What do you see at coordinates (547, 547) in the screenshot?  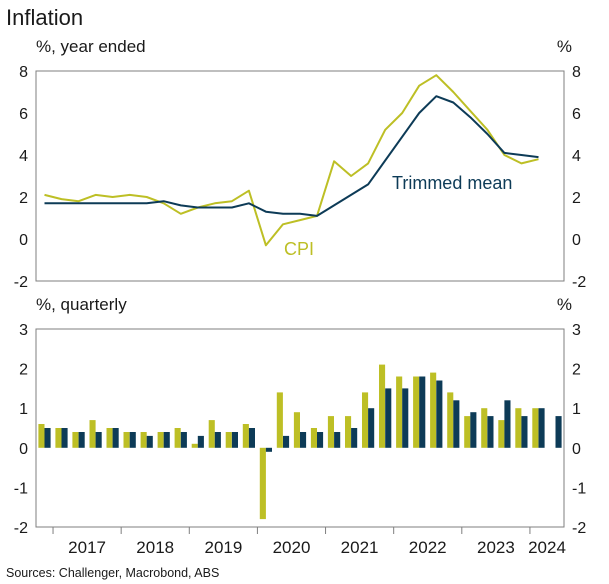 I see `x-year-label: 2024` at bounding box center [547, 547].